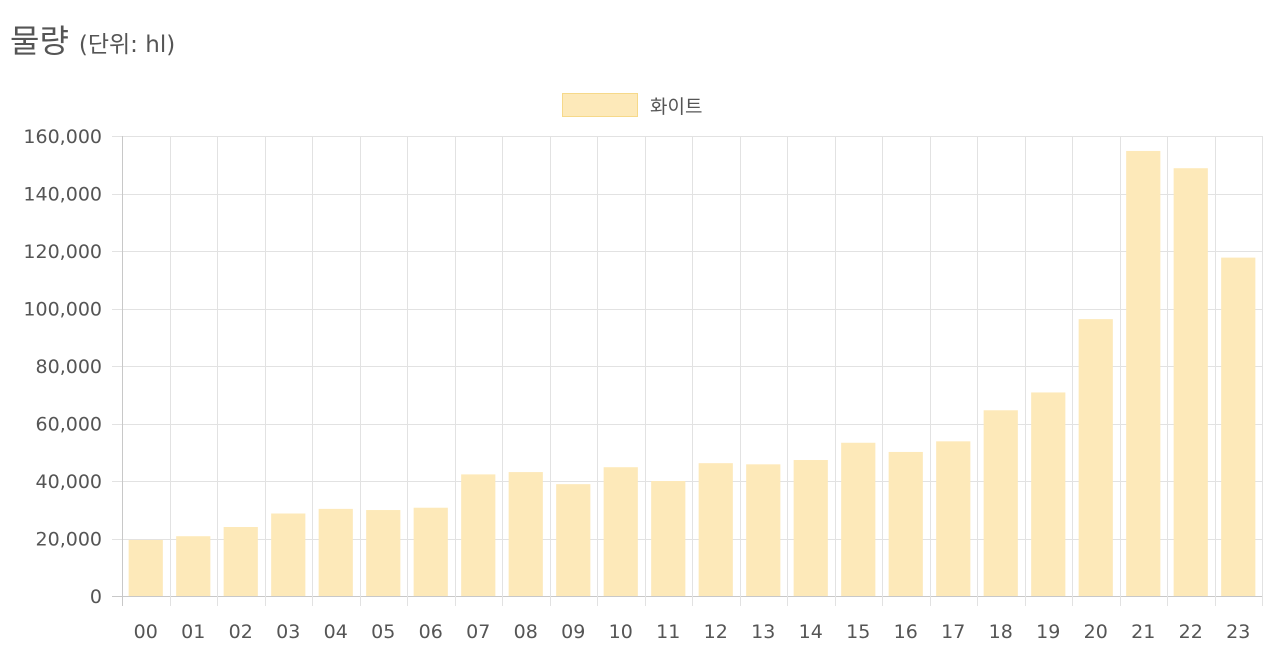 The image size is (1280, 656). I want to click on x-tick-label: 16, so click(906, 632).